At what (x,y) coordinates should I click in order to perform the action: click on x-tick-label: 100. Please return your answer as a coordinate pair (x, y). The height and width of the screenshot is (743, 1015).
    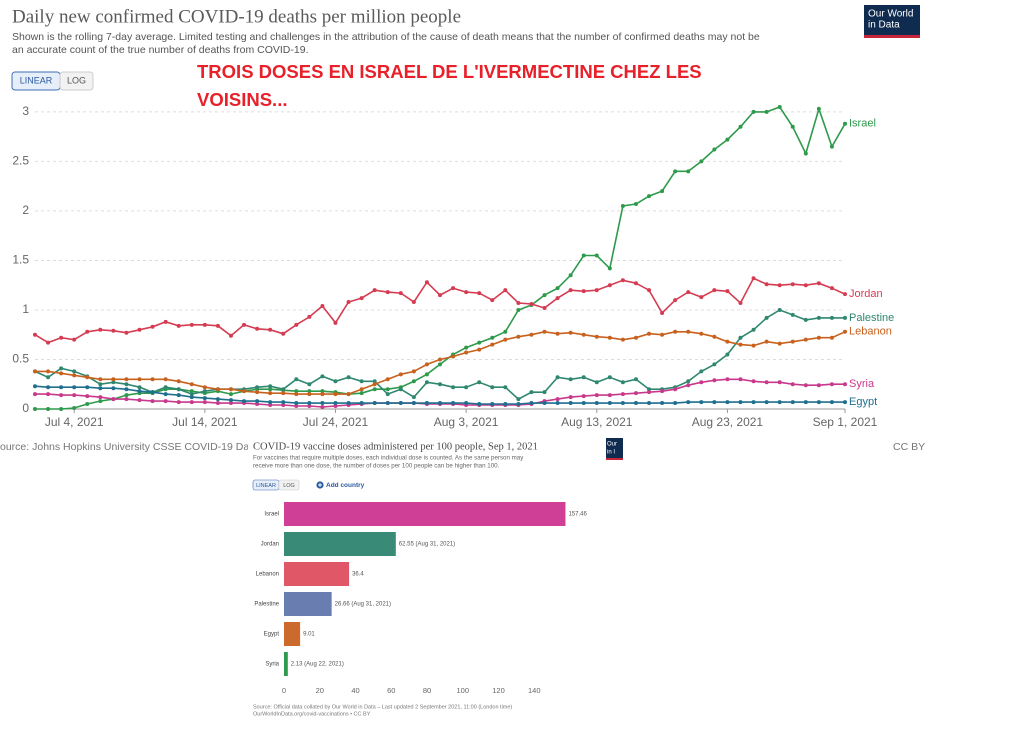
    Looking at the image, I should click on (462, 690).